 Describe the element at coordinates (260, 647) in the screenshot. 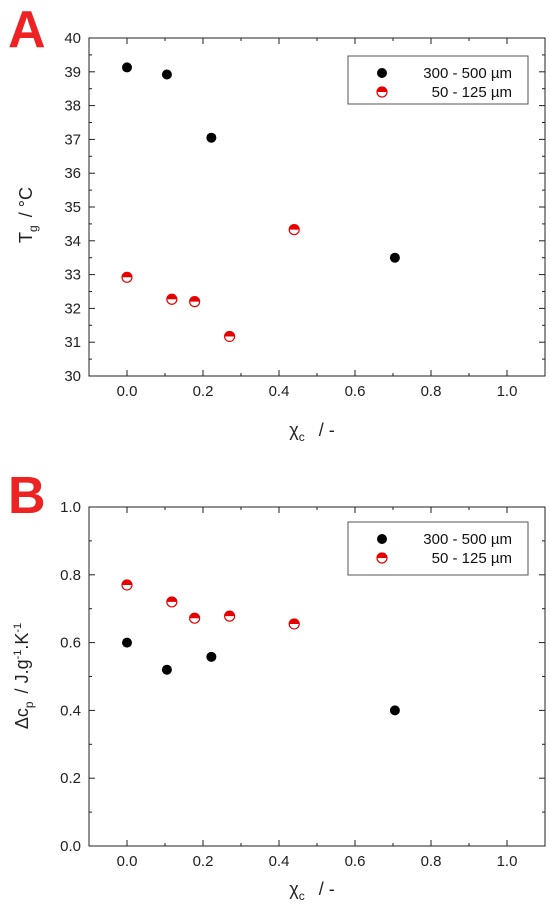

I see `data-points-b` at that location.